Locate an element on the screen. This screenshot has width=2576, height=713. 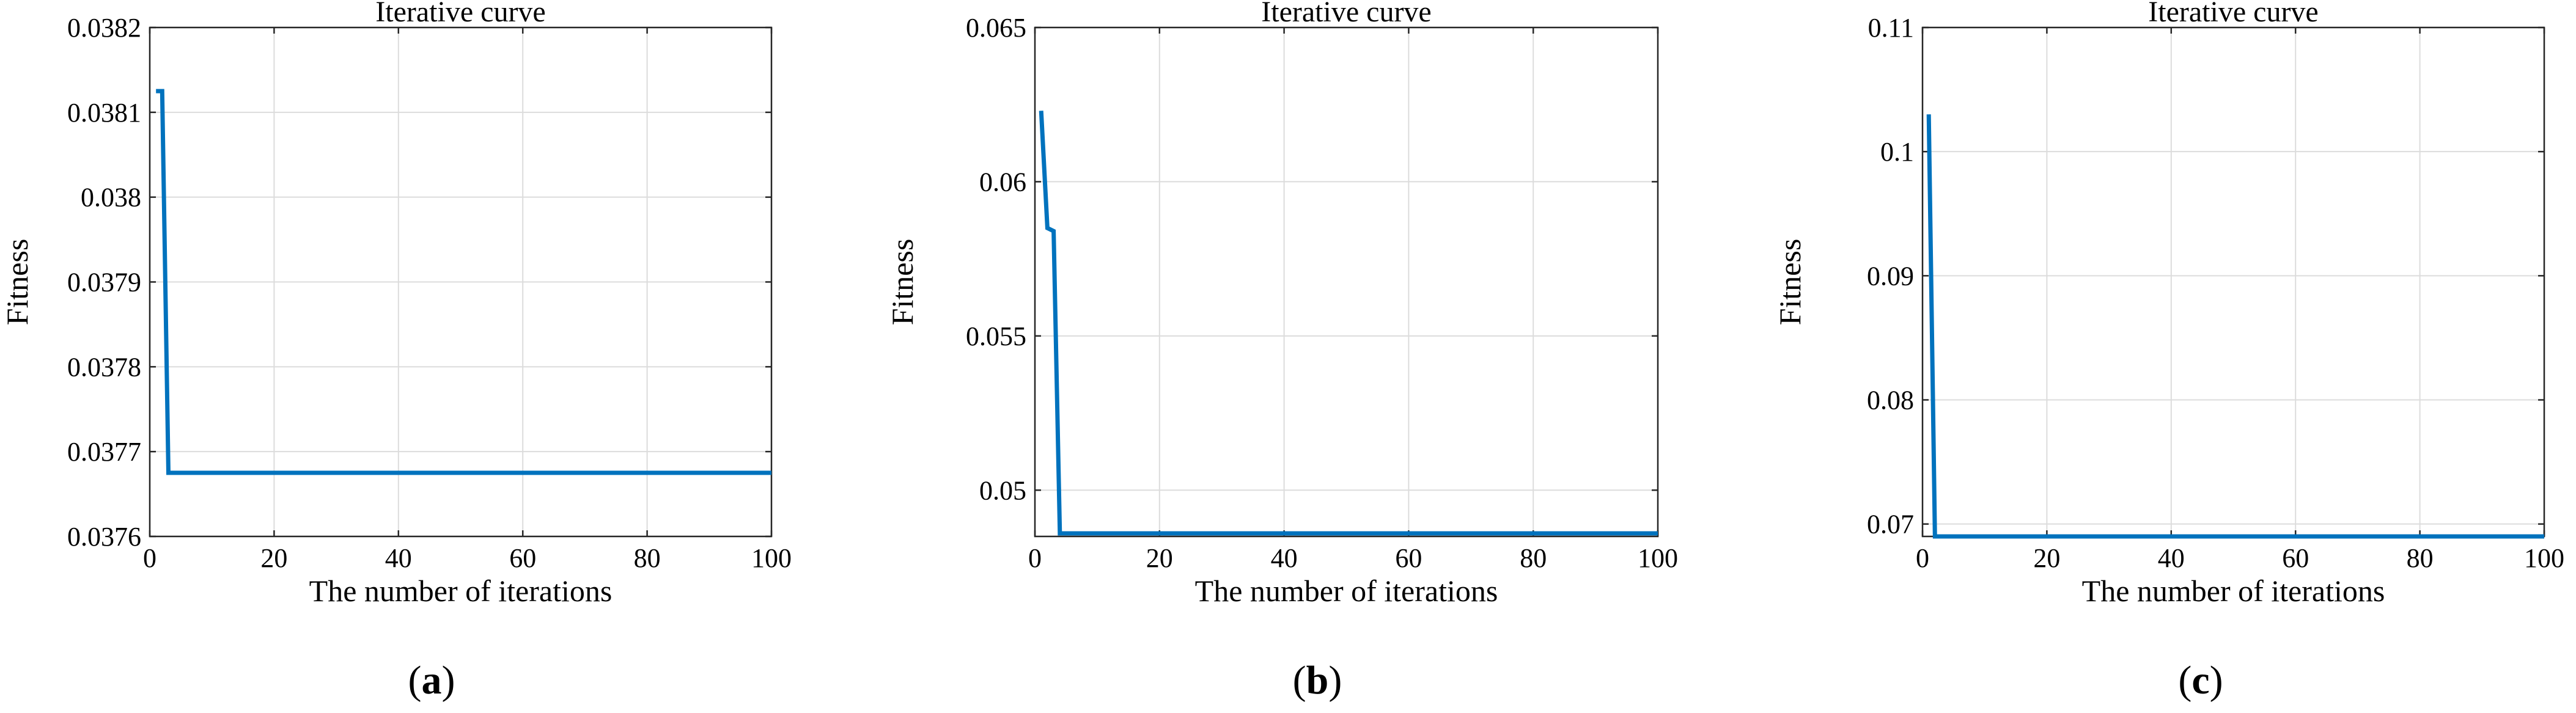
chart-title-b: Iterative curve is located at coordinates (1346, 14).